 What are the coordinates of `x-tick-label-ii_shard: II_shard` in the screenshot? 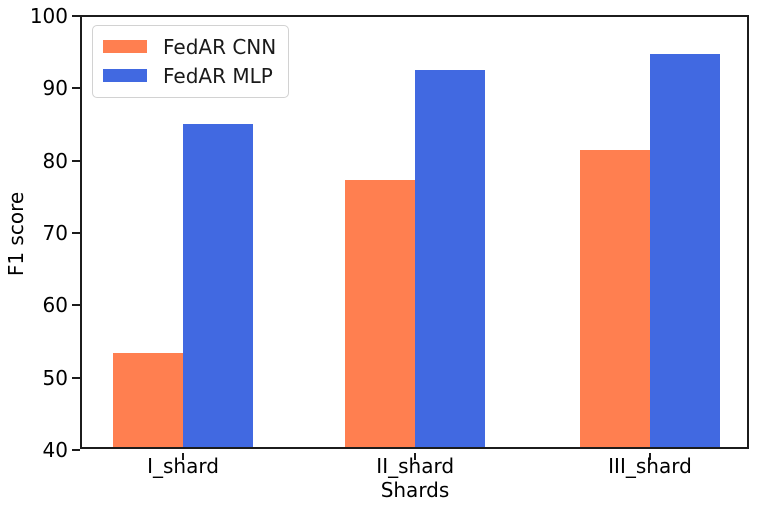 It's located at (415, 466).